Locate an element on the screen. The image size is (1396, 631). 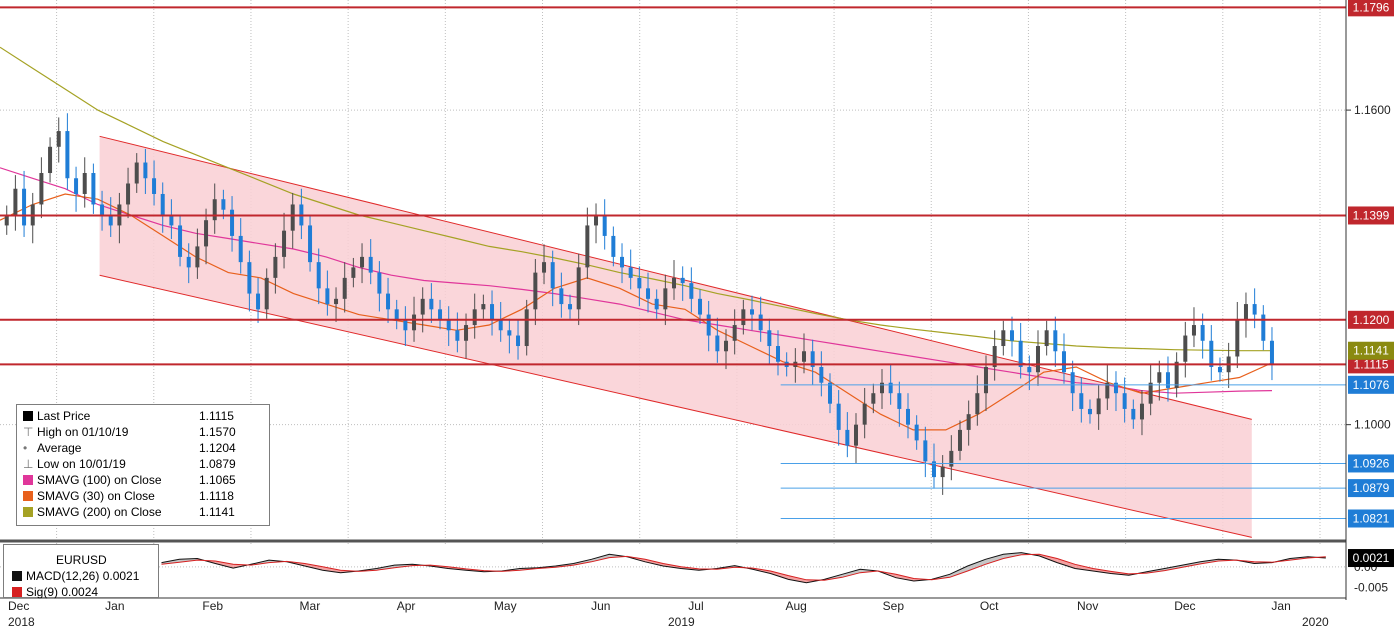
price-tag-label: 1.0879 is located at coordinates (1371, 488).